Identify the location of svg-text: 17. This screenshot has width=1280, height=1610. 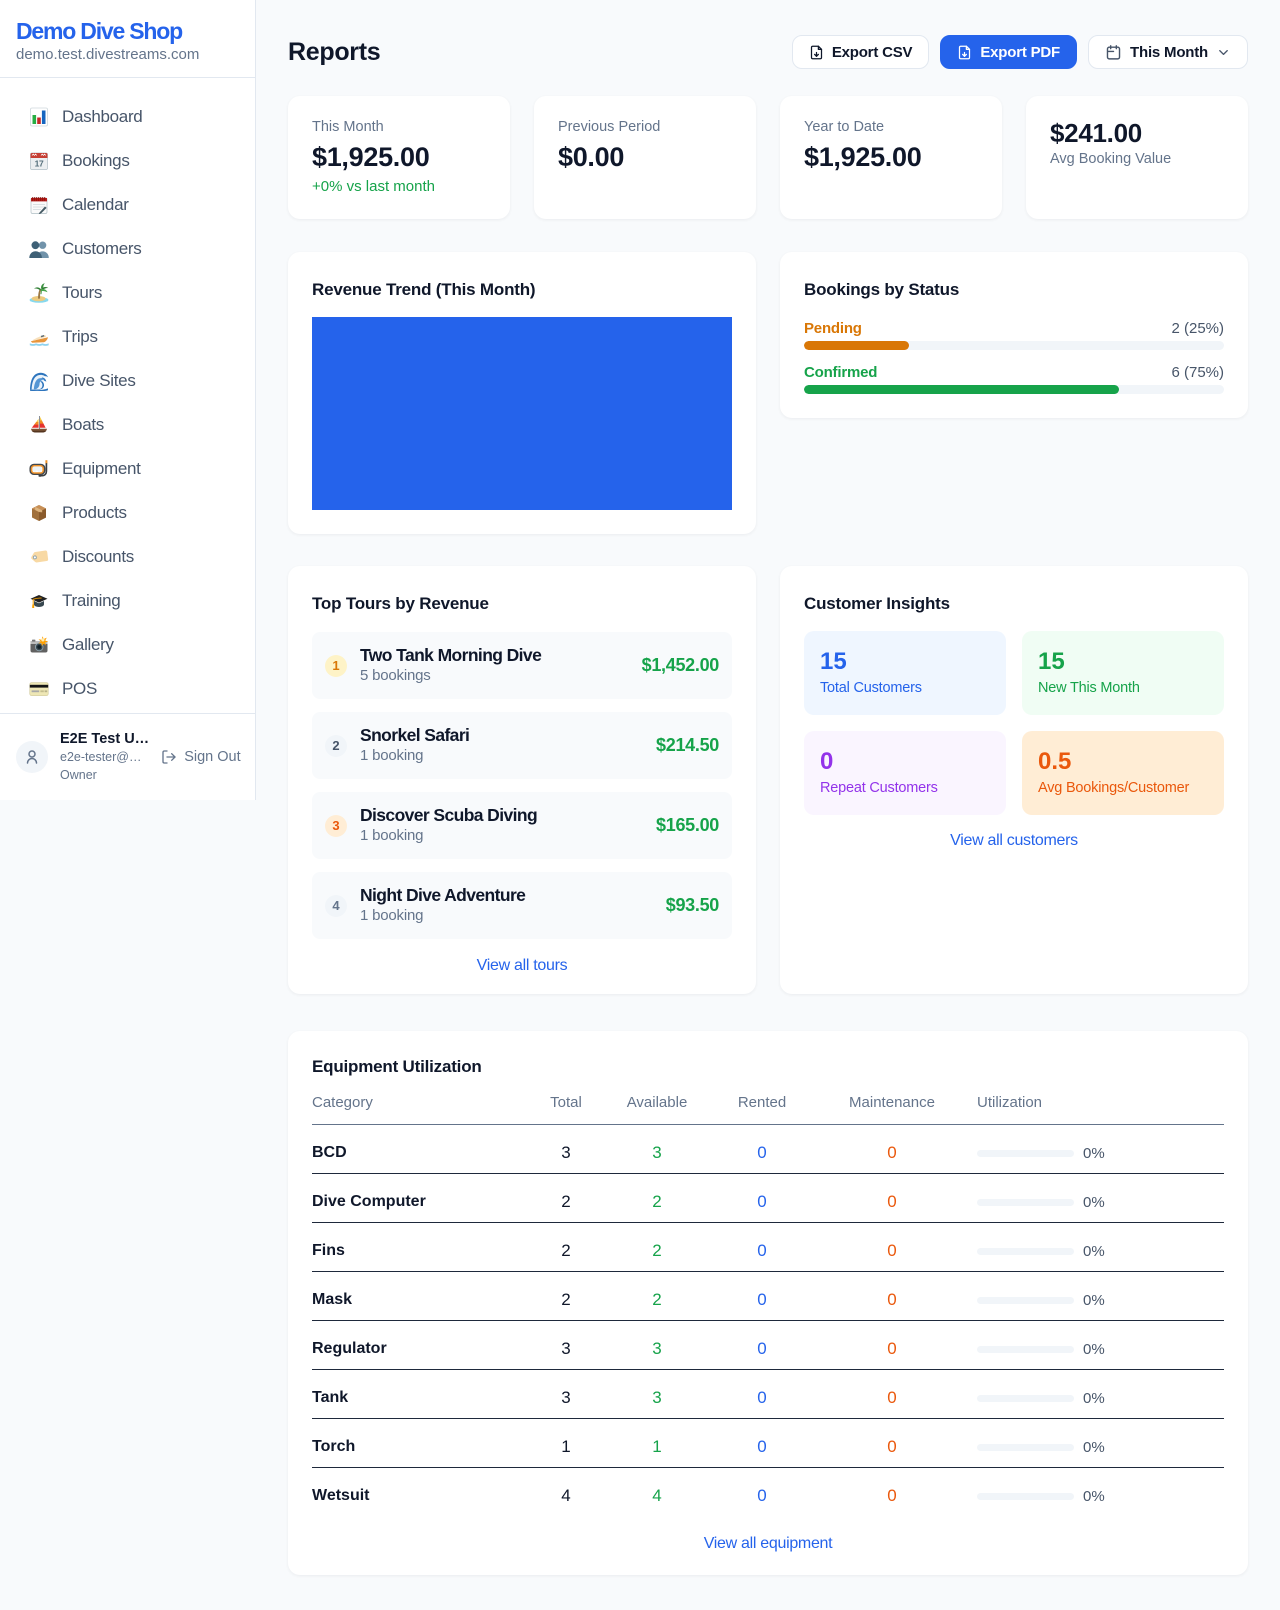
(39, 164).